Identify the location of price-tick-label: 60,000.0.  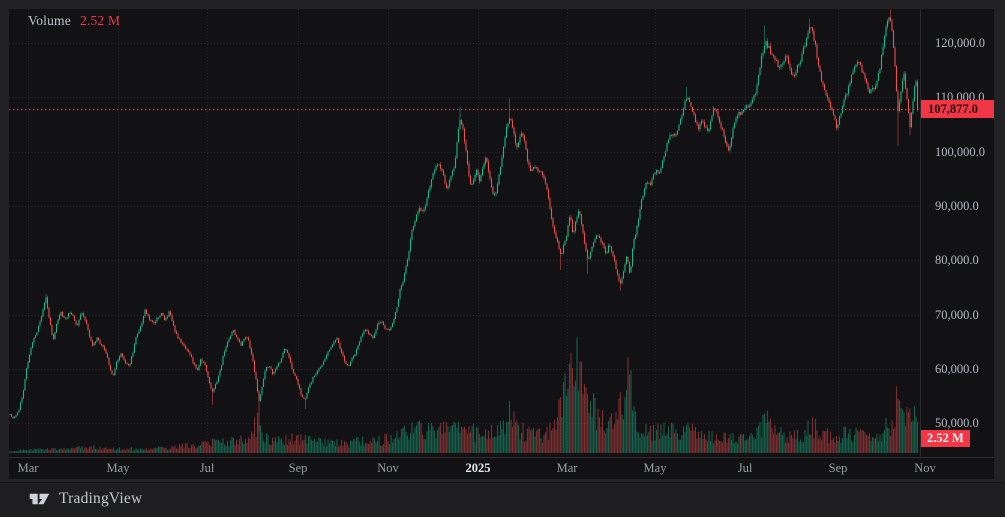
(957, 368).